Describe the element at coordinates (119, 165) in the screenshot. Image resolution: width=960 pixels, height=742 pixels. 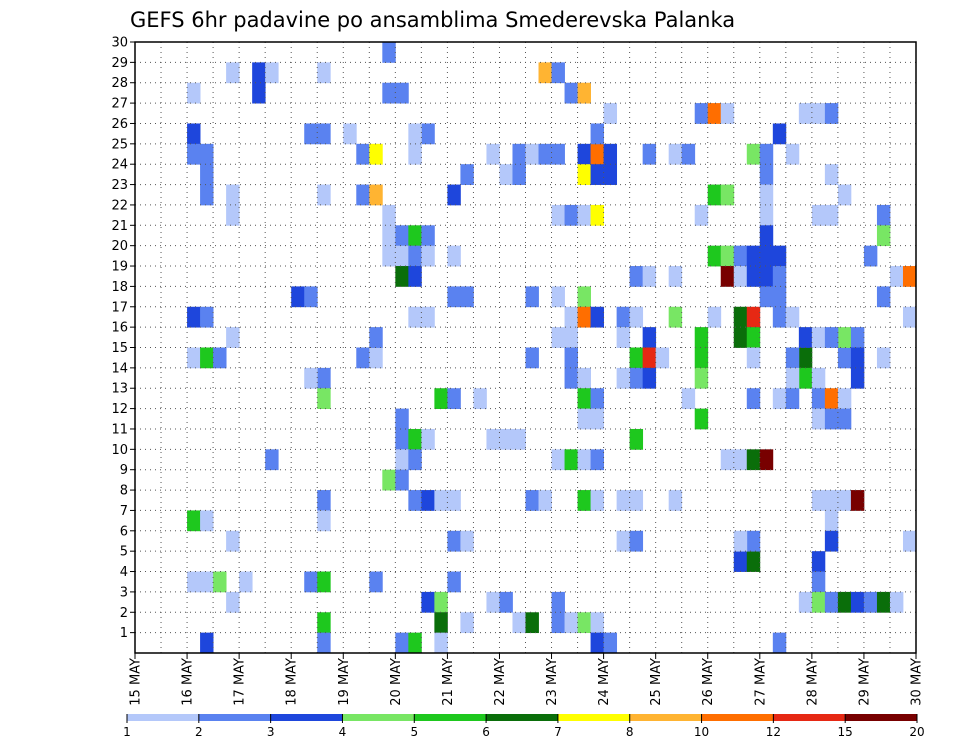
I see `y-tick-label: 24` at that location.